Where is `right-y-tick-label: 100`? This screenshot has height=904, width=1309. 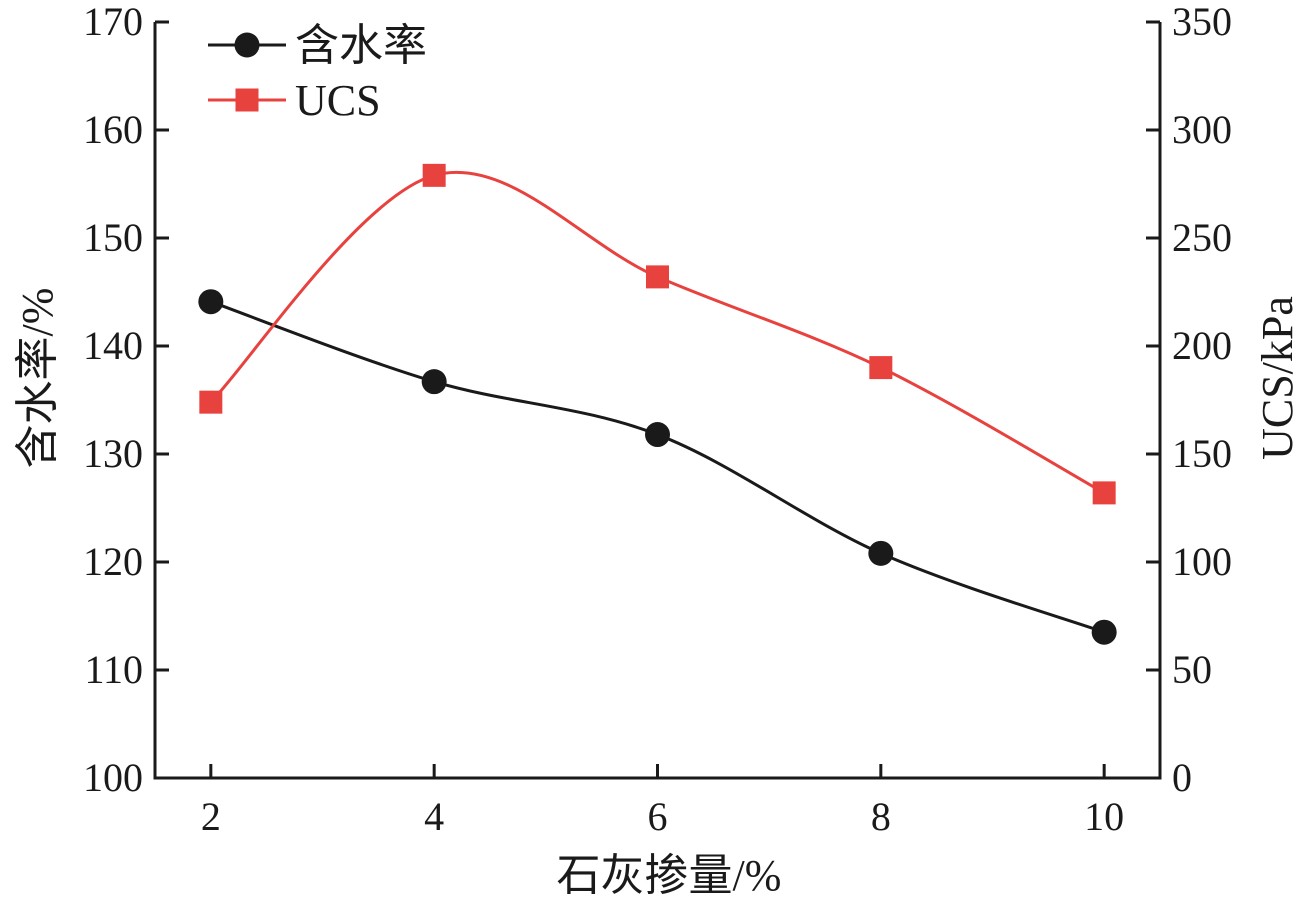
right-y-tick-label: 100 is located at coordinates (1202, 561).